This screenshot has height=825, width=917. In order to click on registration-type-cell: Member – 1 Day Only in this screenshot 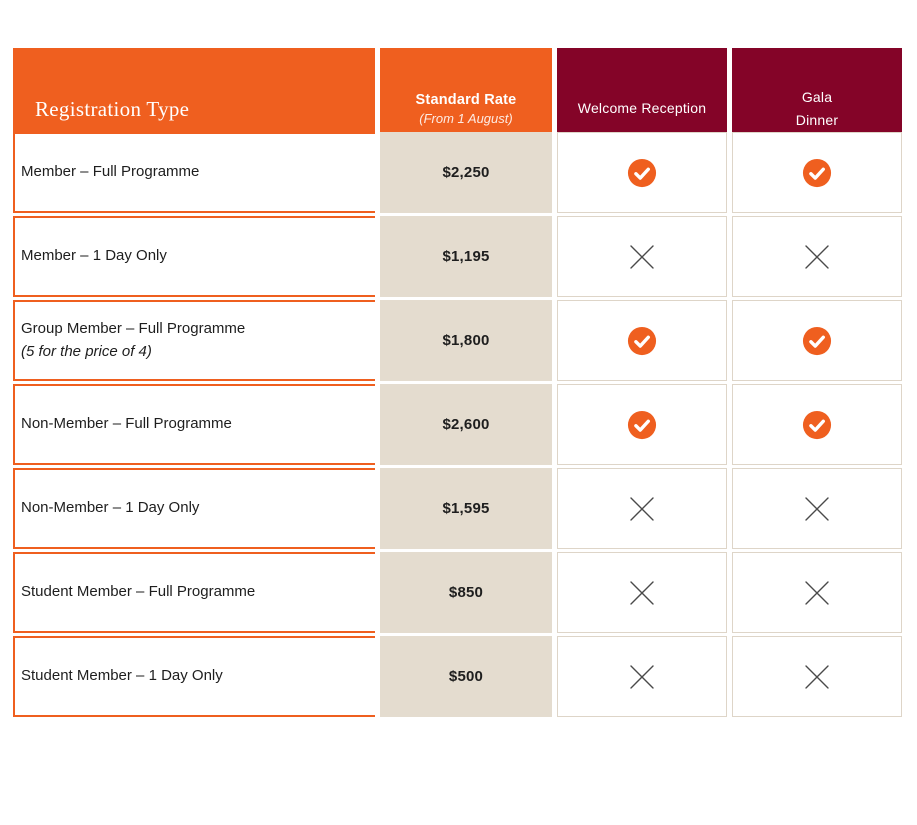, I will do `click(194, 256)`.